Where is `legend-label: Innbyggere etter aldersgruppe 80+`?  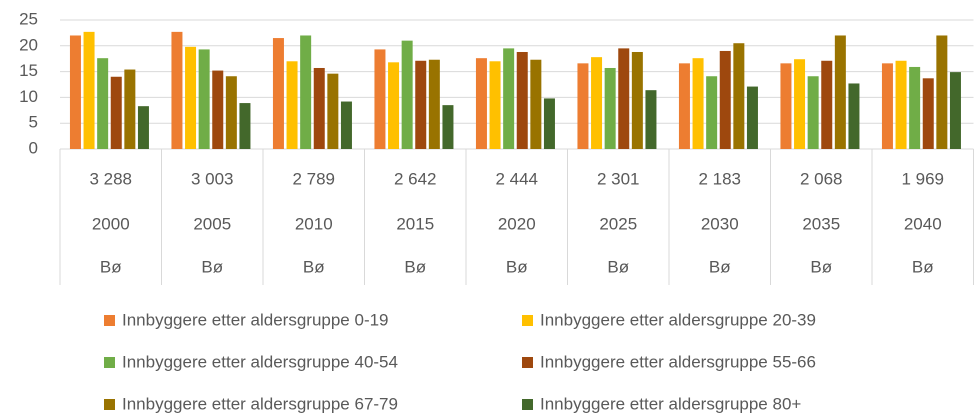
legend-label: Innbyggere etter aldersgruppe 80+ is located at coordinates (670, 403).